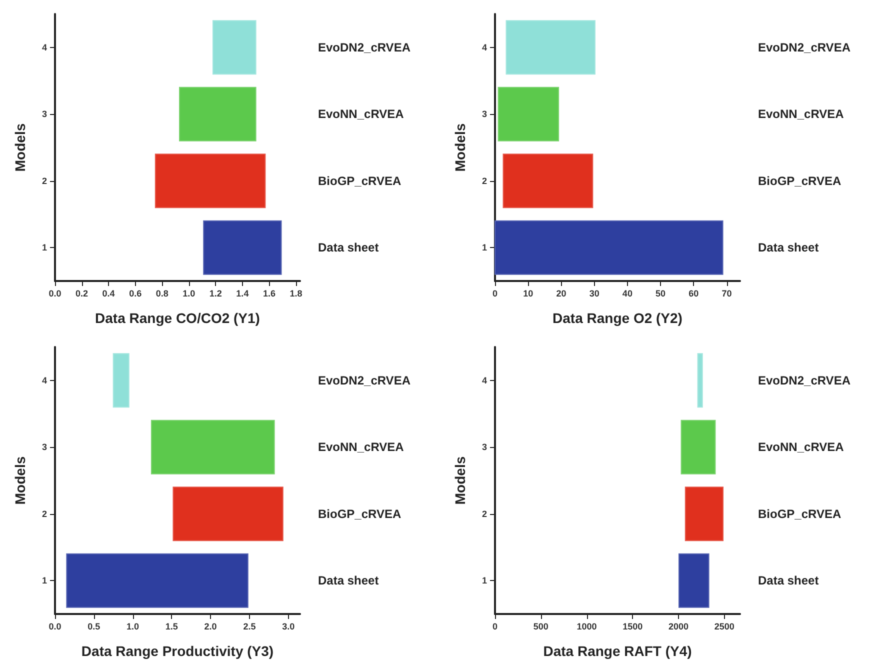 The height and width of the screenshot is (666, 880). I want to click on x-tick-label: 10, so click(528, 293).